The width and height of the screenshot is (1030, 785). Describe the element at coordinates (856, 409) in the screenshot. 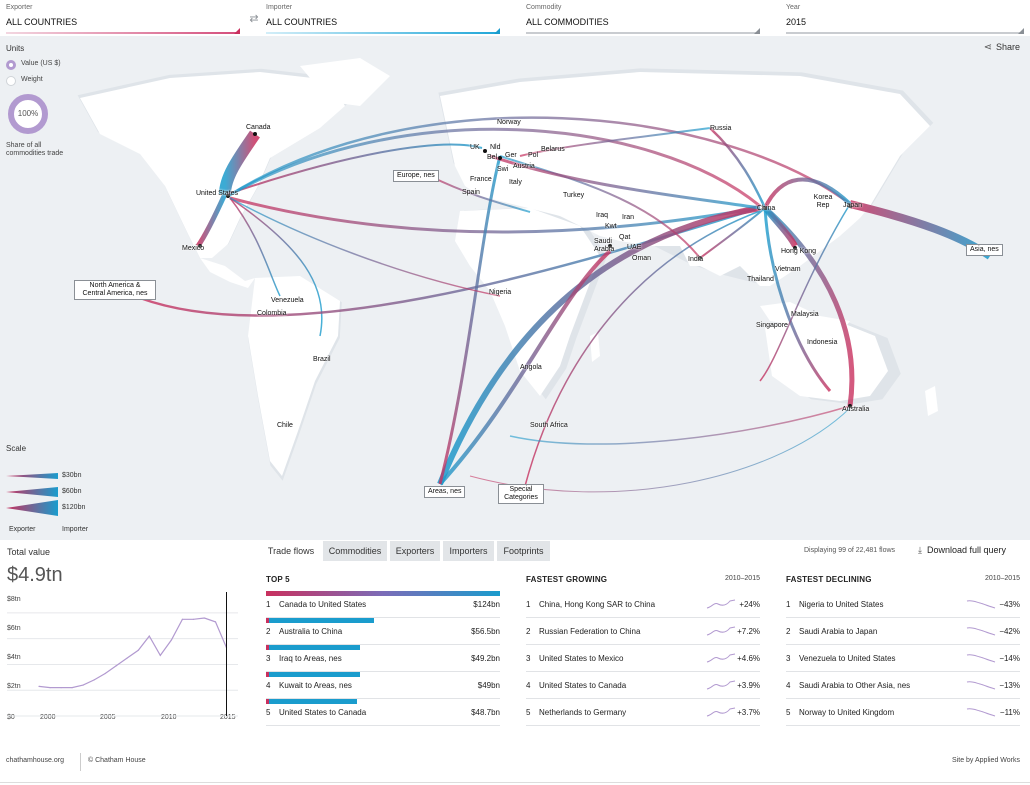

I see `label-australia: Australia` at that location.